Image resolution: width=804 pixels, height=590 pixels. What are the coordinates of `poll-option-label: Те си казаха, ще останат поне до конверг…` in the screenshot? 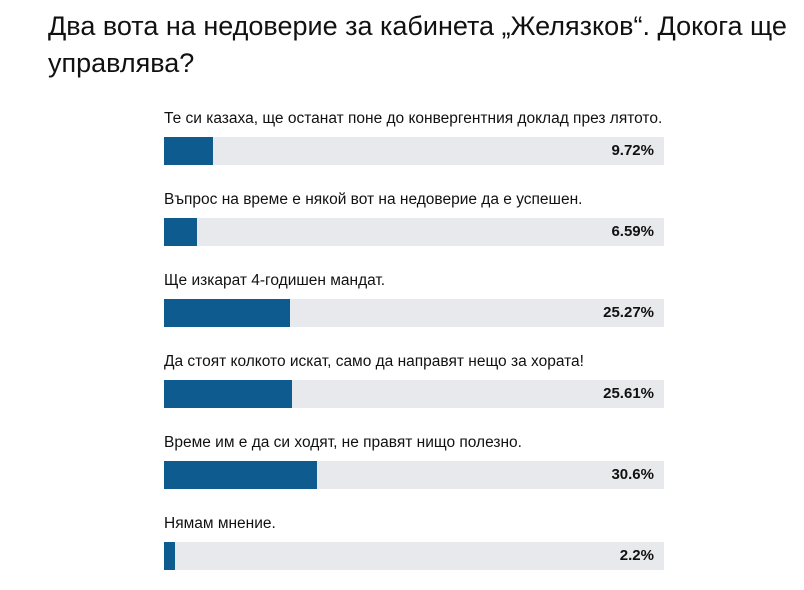 It's located at (413, 118).